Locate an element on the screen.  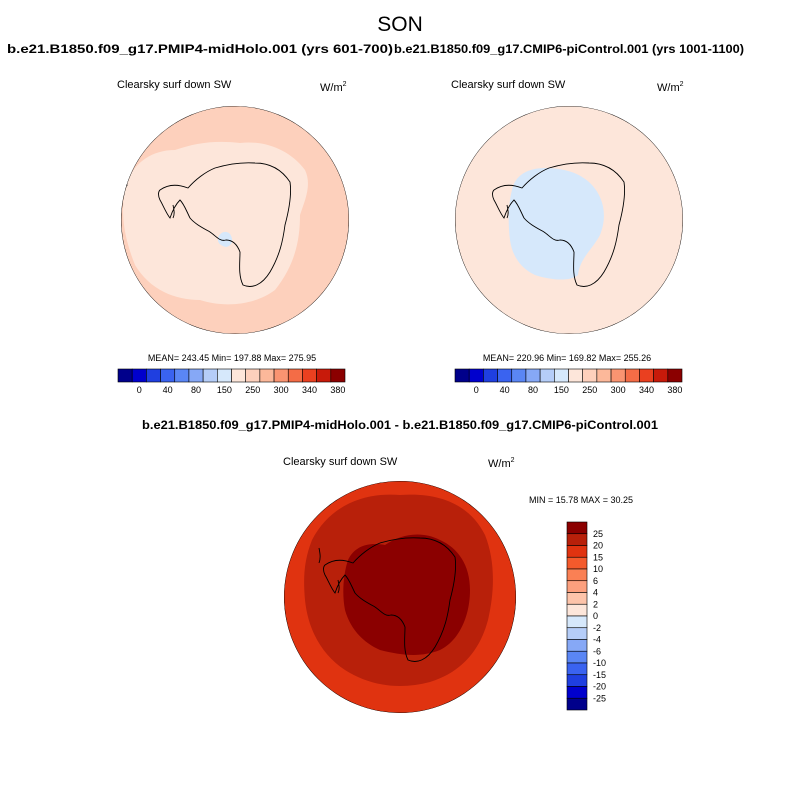
colorbar-diff-tick-label: -10 is located at coordinates (599, 663).